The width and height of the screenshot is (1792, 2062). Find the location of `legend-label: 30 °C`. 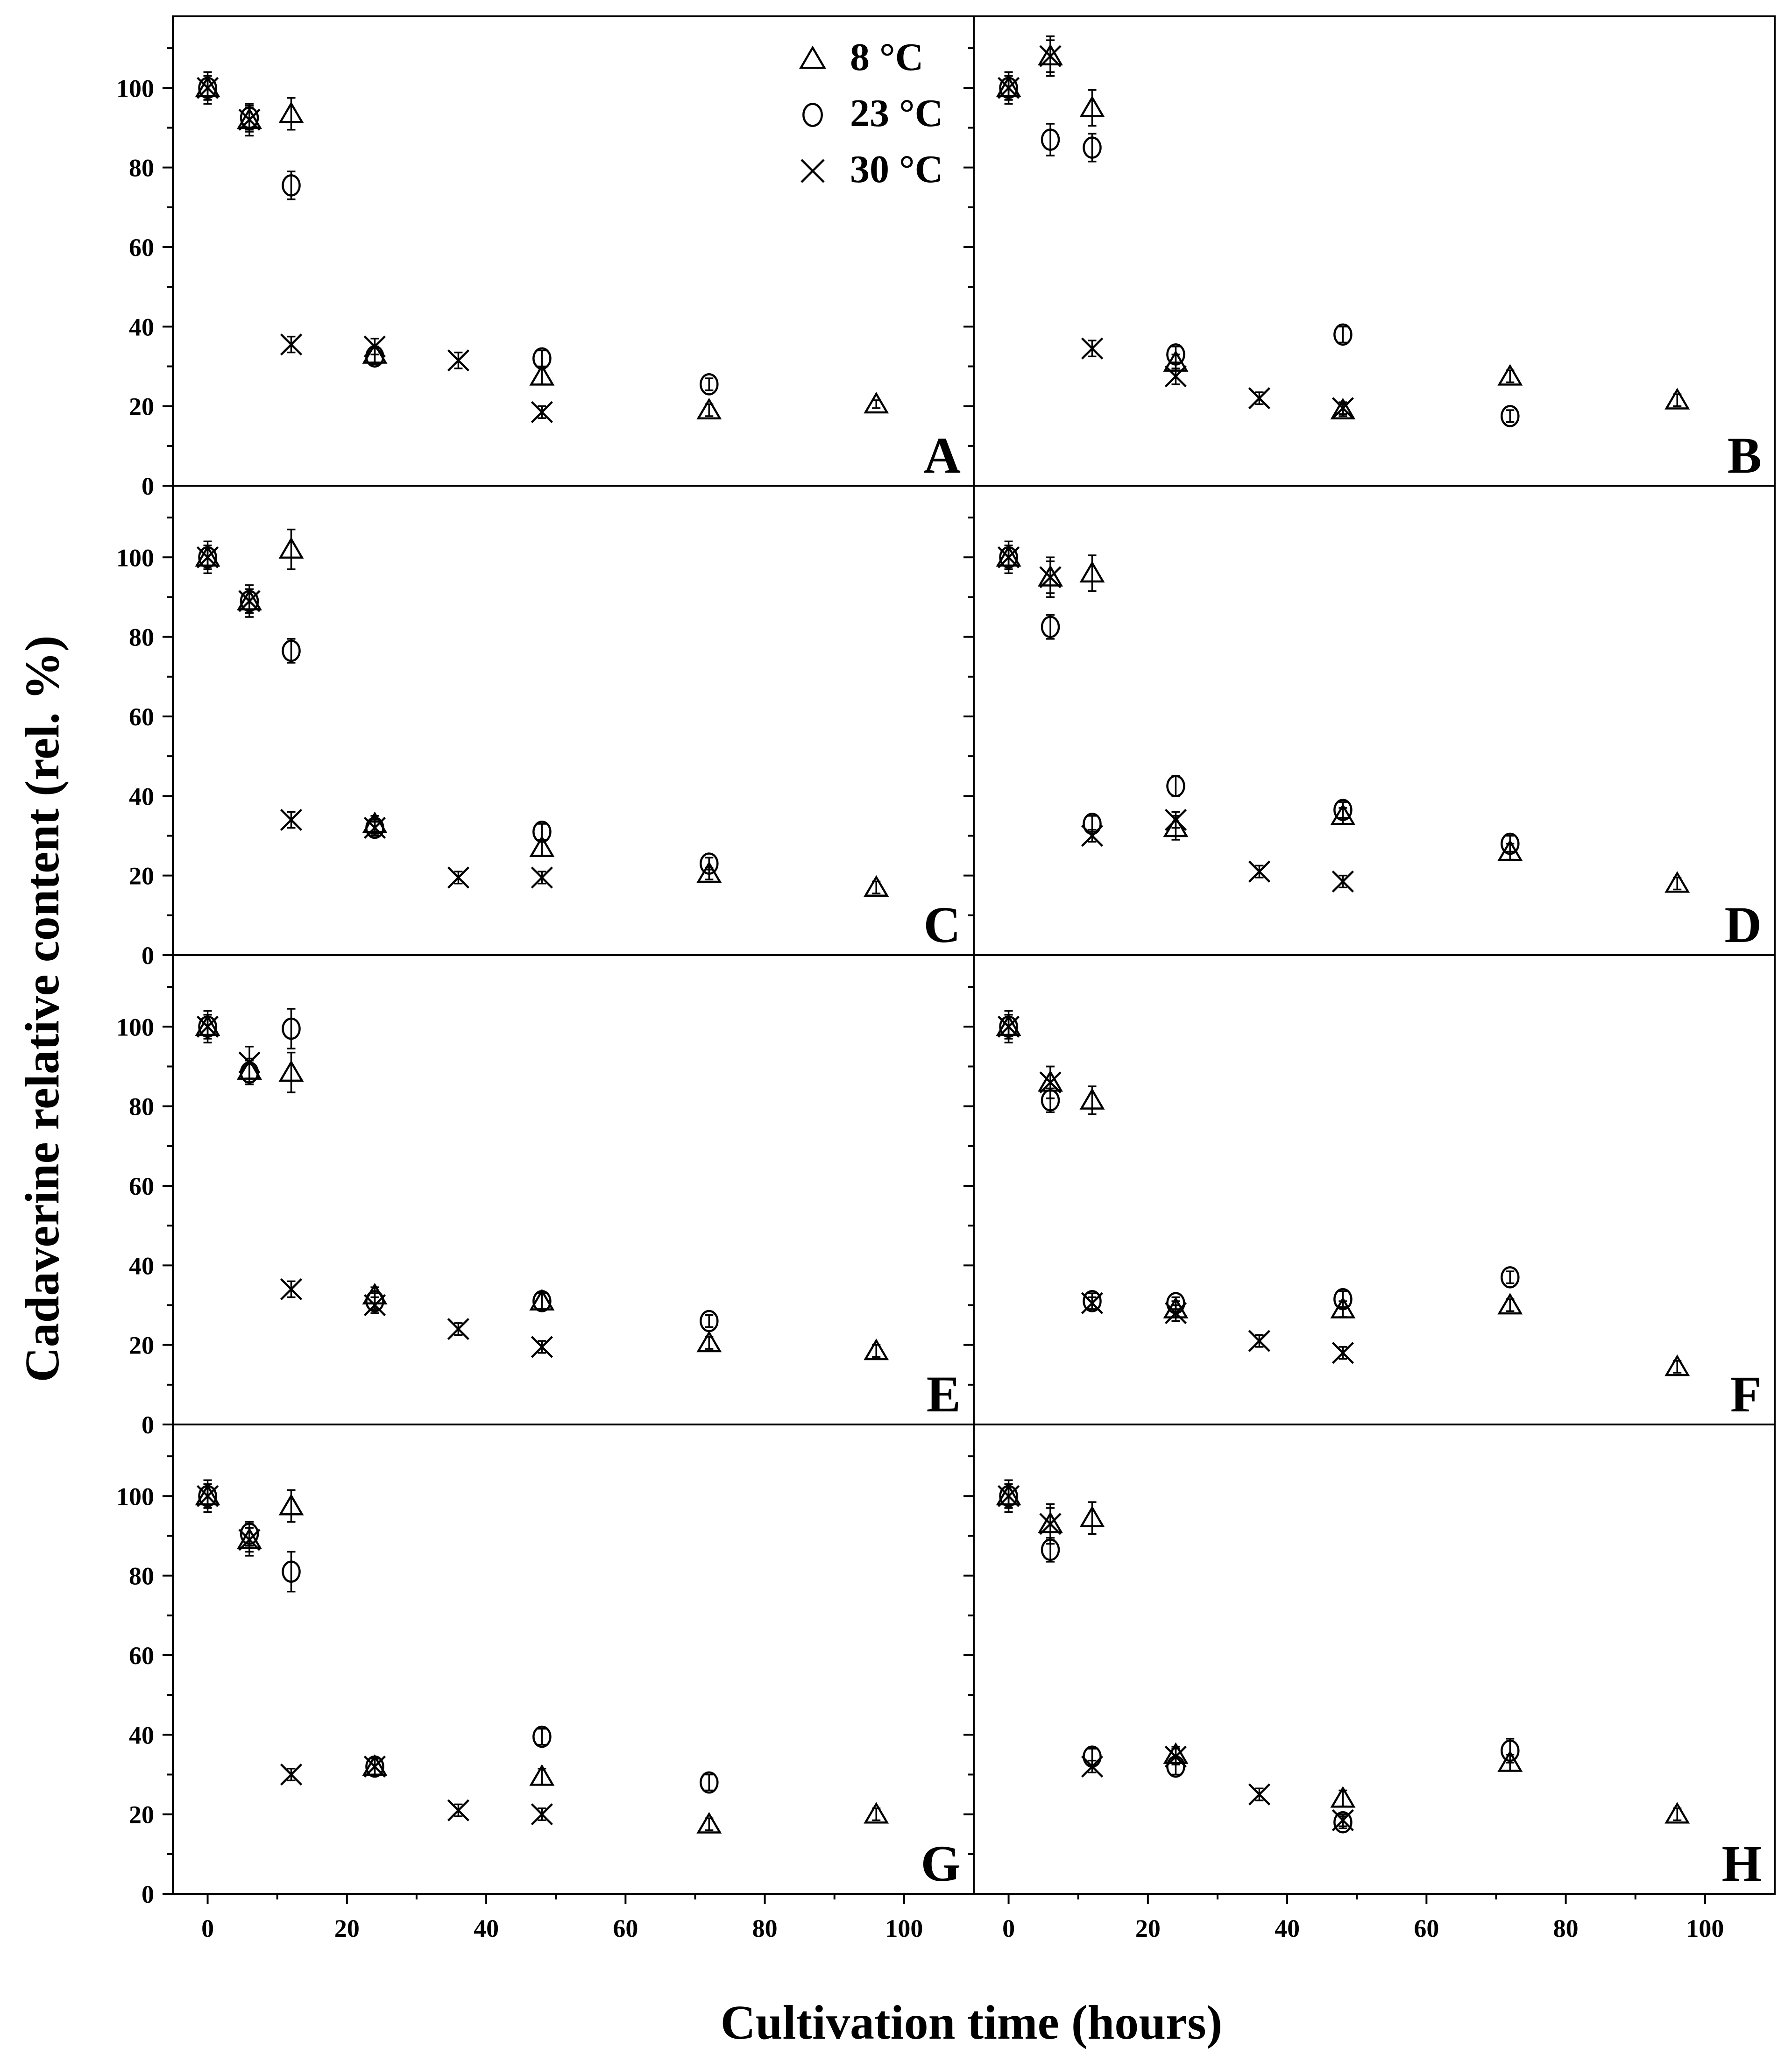

legend-label: 30 °C is located at coordinates (896, 169).